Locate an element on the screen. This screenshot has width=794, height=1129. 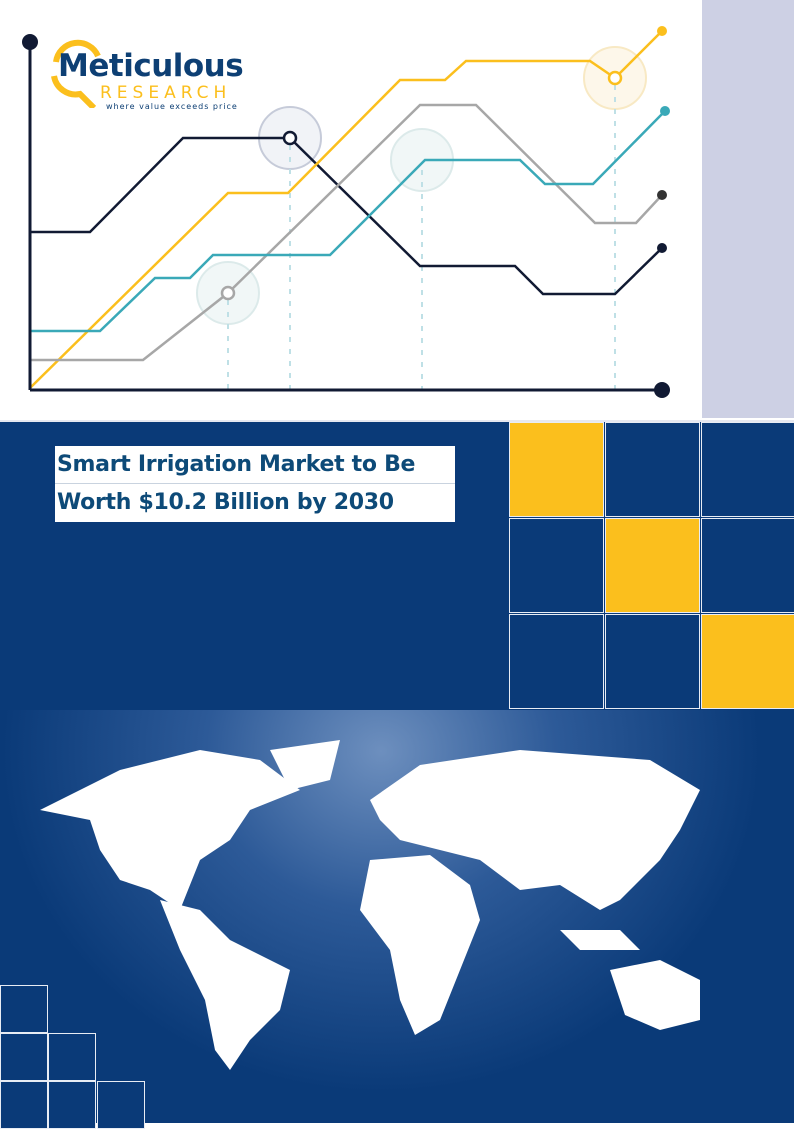
magnifier-logo-icon is located at coordinates (76, 73).